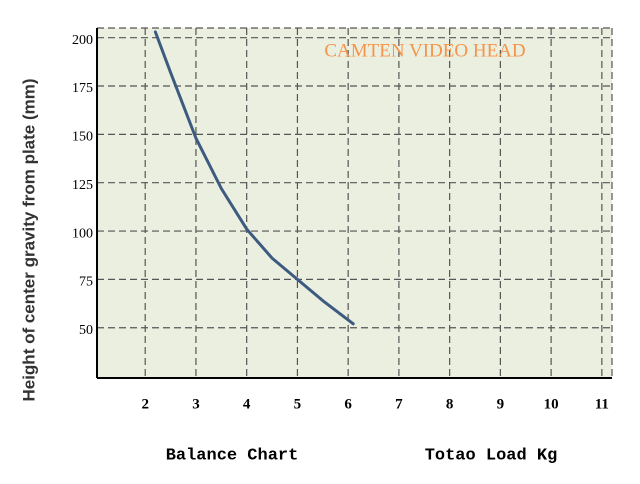 Image resolution: width=640 pixels, height=484 pixels. I want to click on x-tick-label: 5, so click(298, 404).